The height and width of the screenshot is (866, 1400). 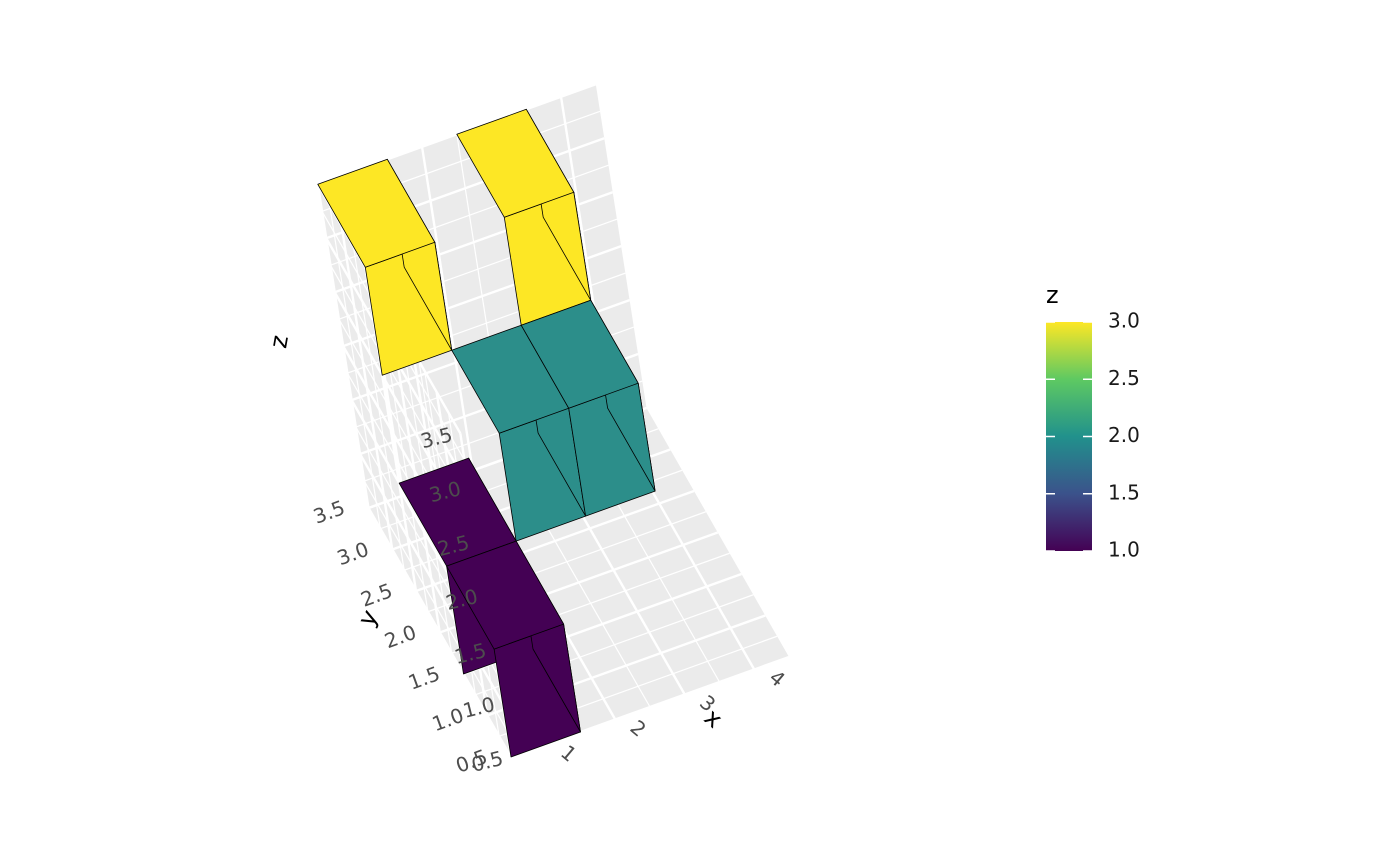 What do you see at coordinates (448, 719) in the screenshot?
I see `y-tick-label: 1.0` at bounding box center [448, 719].